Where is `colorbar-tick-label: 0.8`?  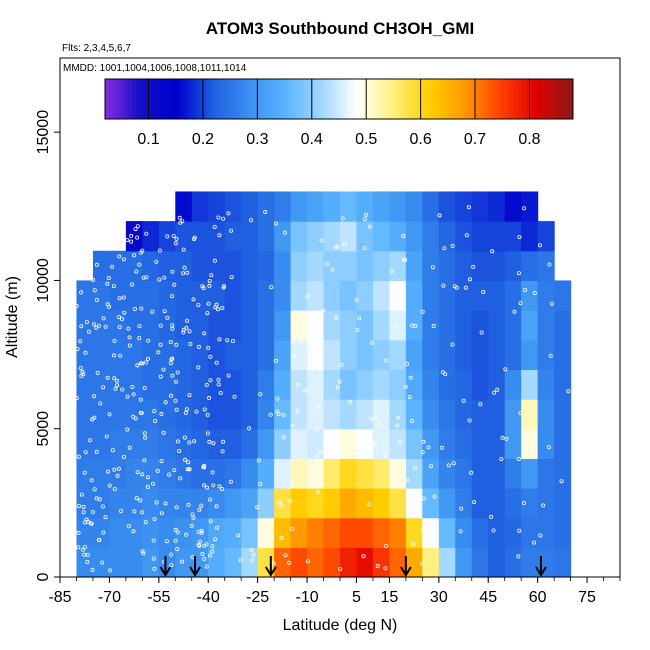
colorbar-tick-label: 0.8 is located at coordinates (529, 139).